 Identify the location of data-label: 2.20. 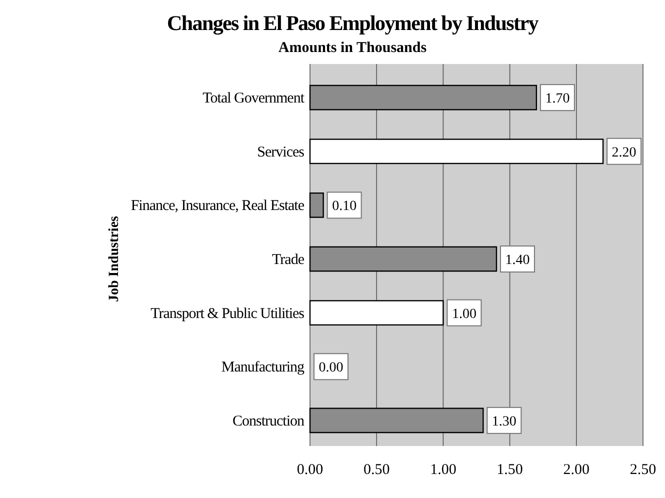
(624, 152).